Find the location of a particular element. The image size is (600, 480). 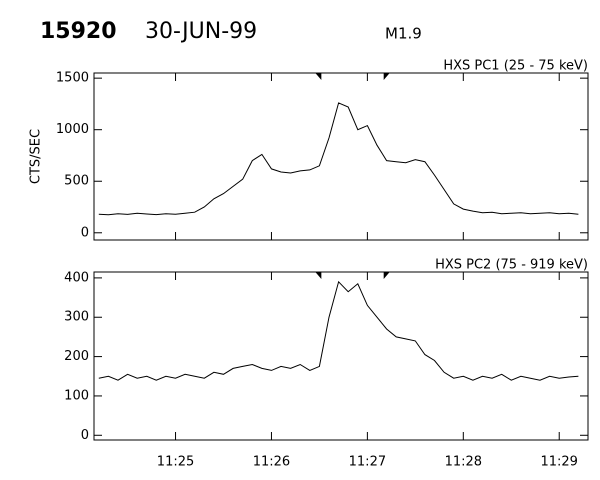

y-tick-label: 200 is located at coordinates (76, 356).